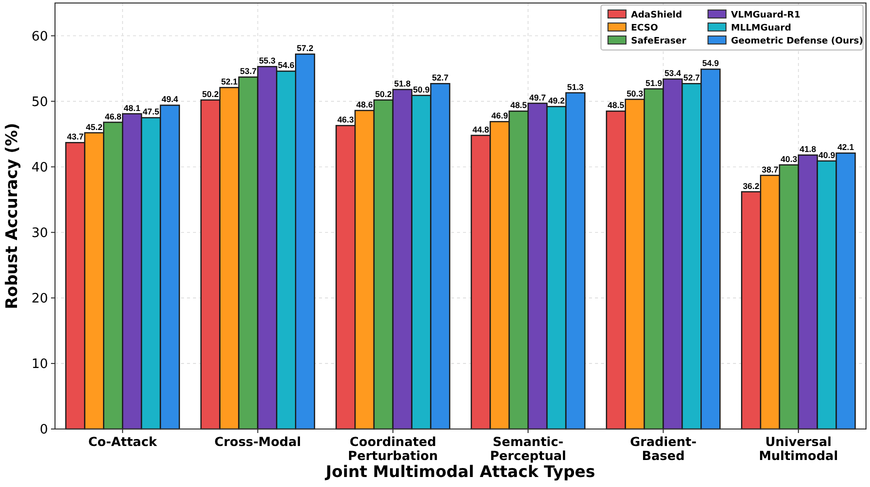 This screenshot has width=870, height=487. Describe the element at coordinates (113, 116) in the screenshot. I see `data-label: 46.8` at that location.